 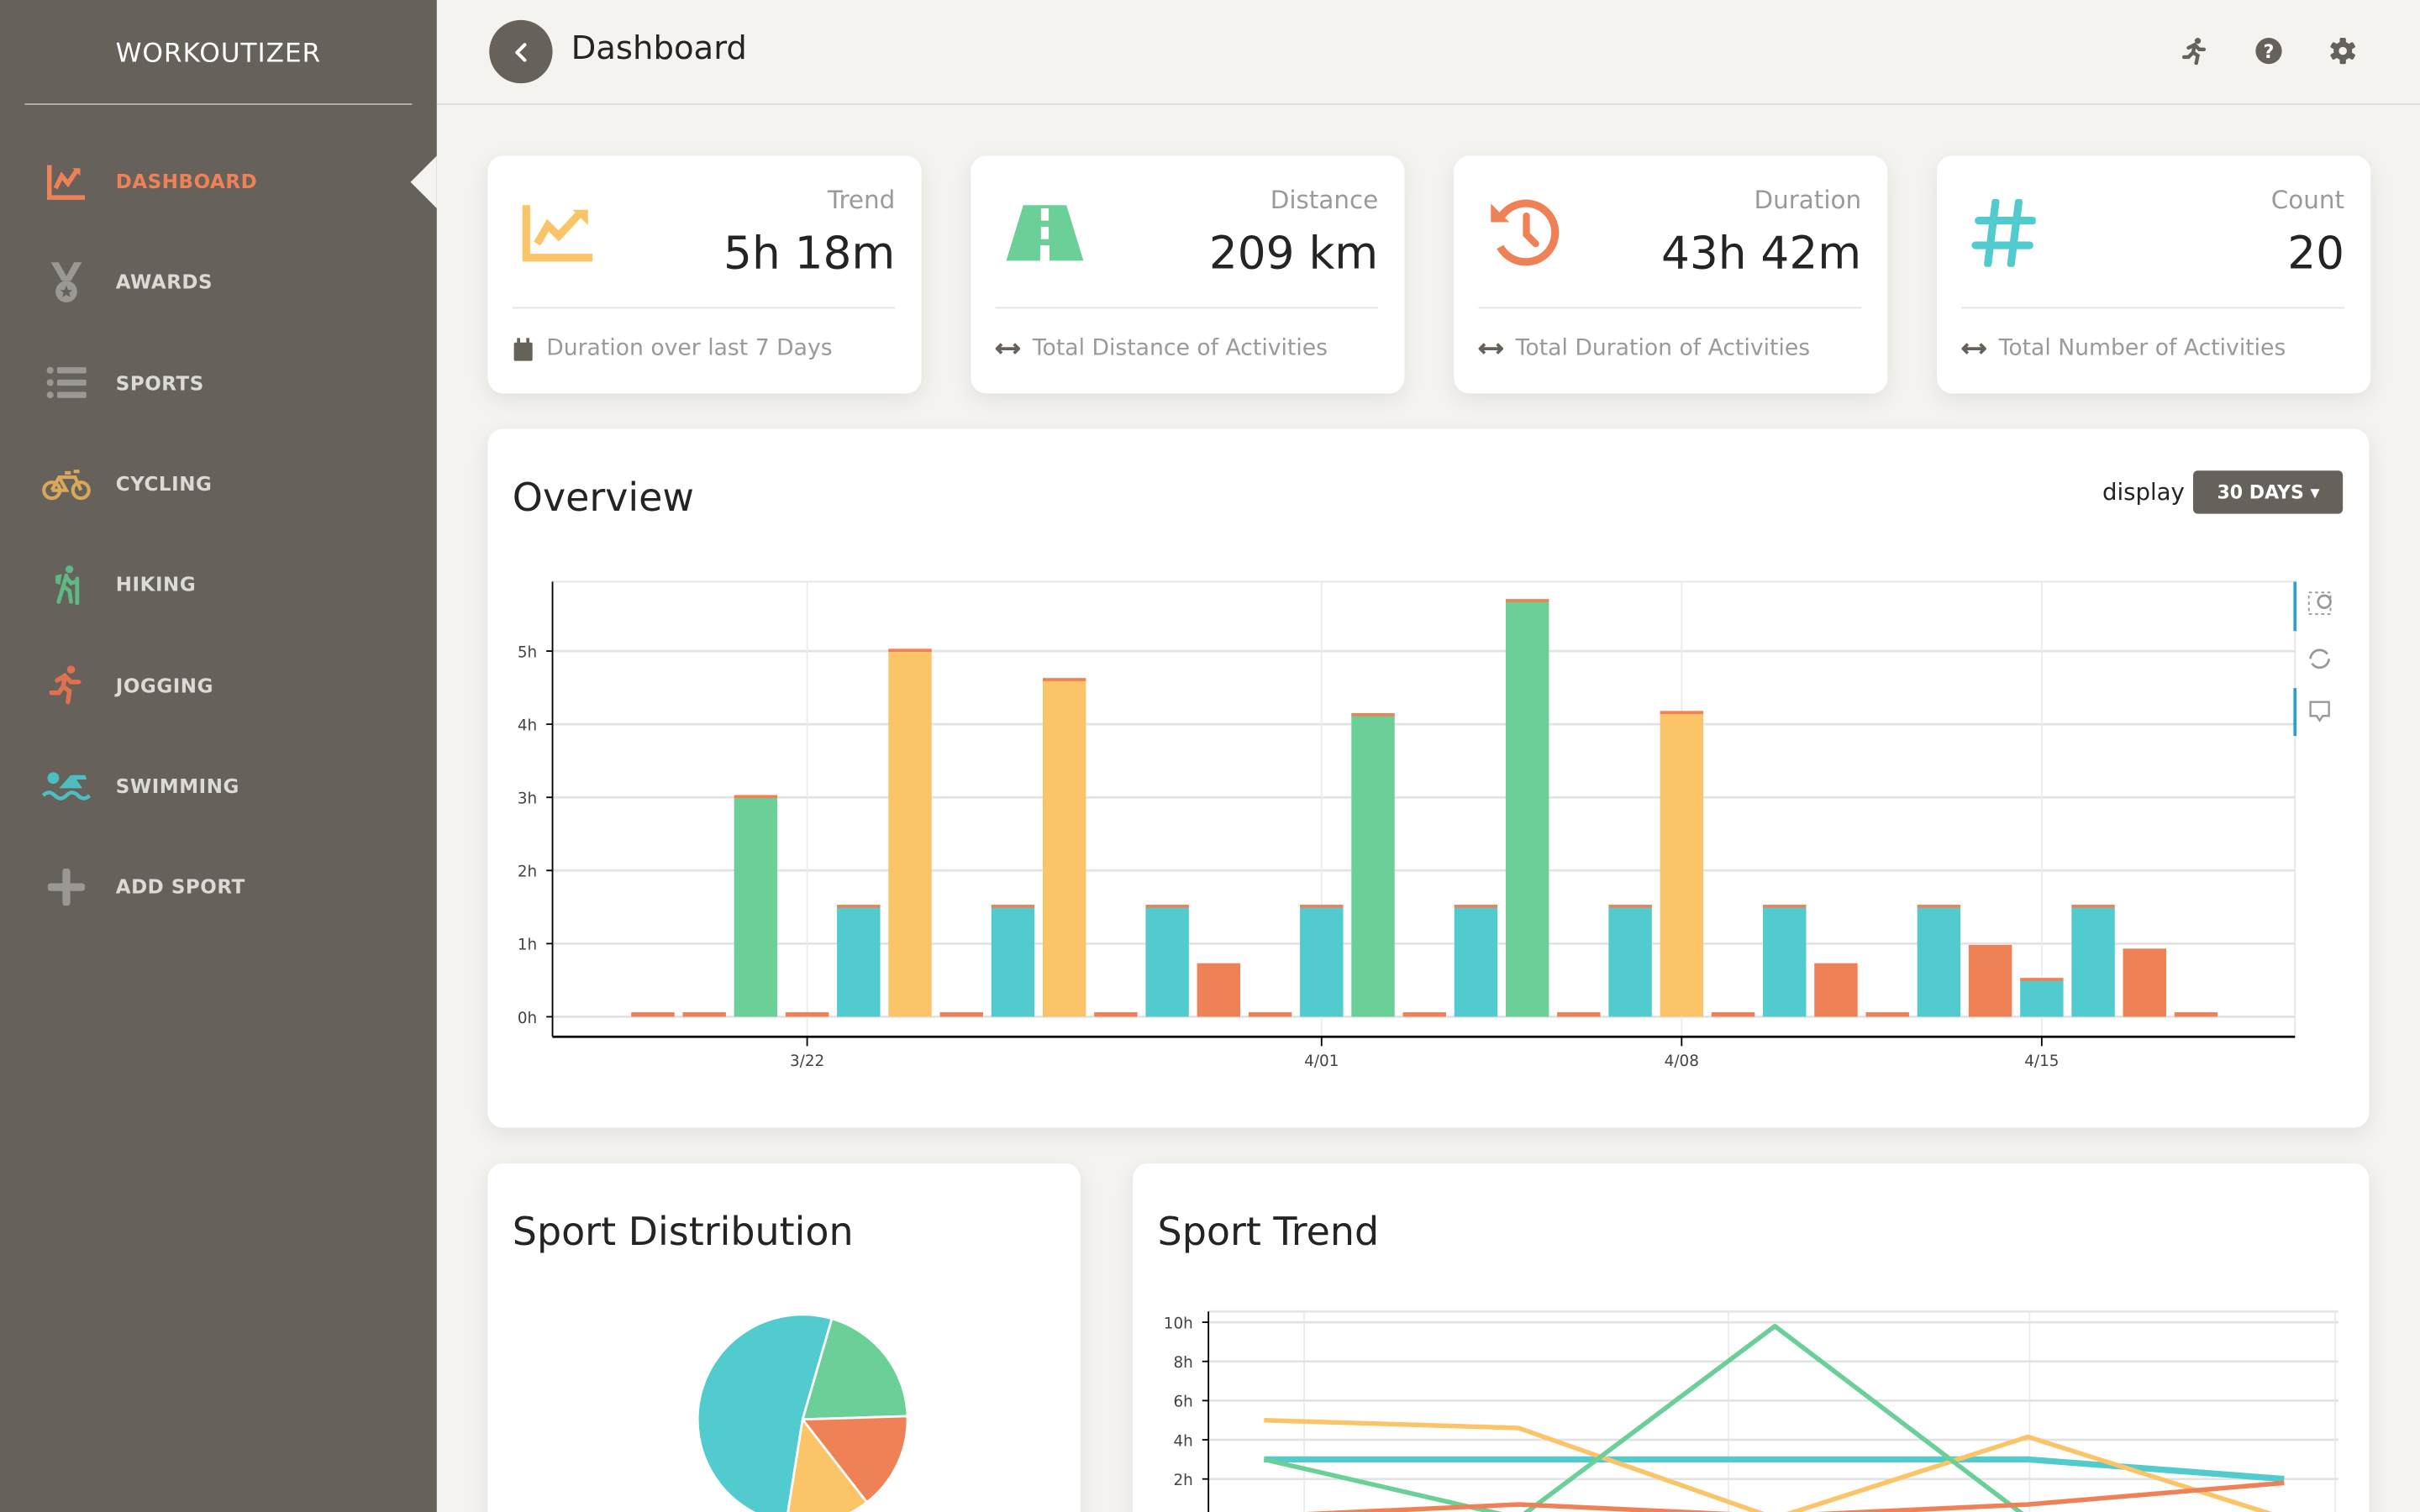 I want to click on sidebar-item-hiking: HIKING, so click(x=218, y=584).